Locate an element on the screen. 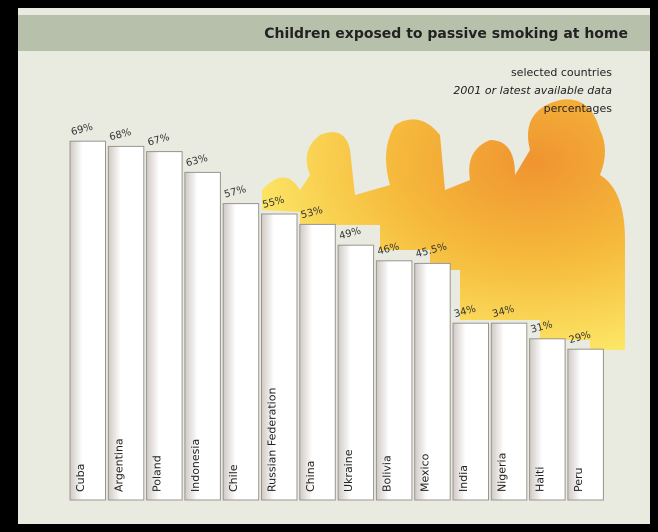  subtitle: selected countries is located at coordinates (561, 72).